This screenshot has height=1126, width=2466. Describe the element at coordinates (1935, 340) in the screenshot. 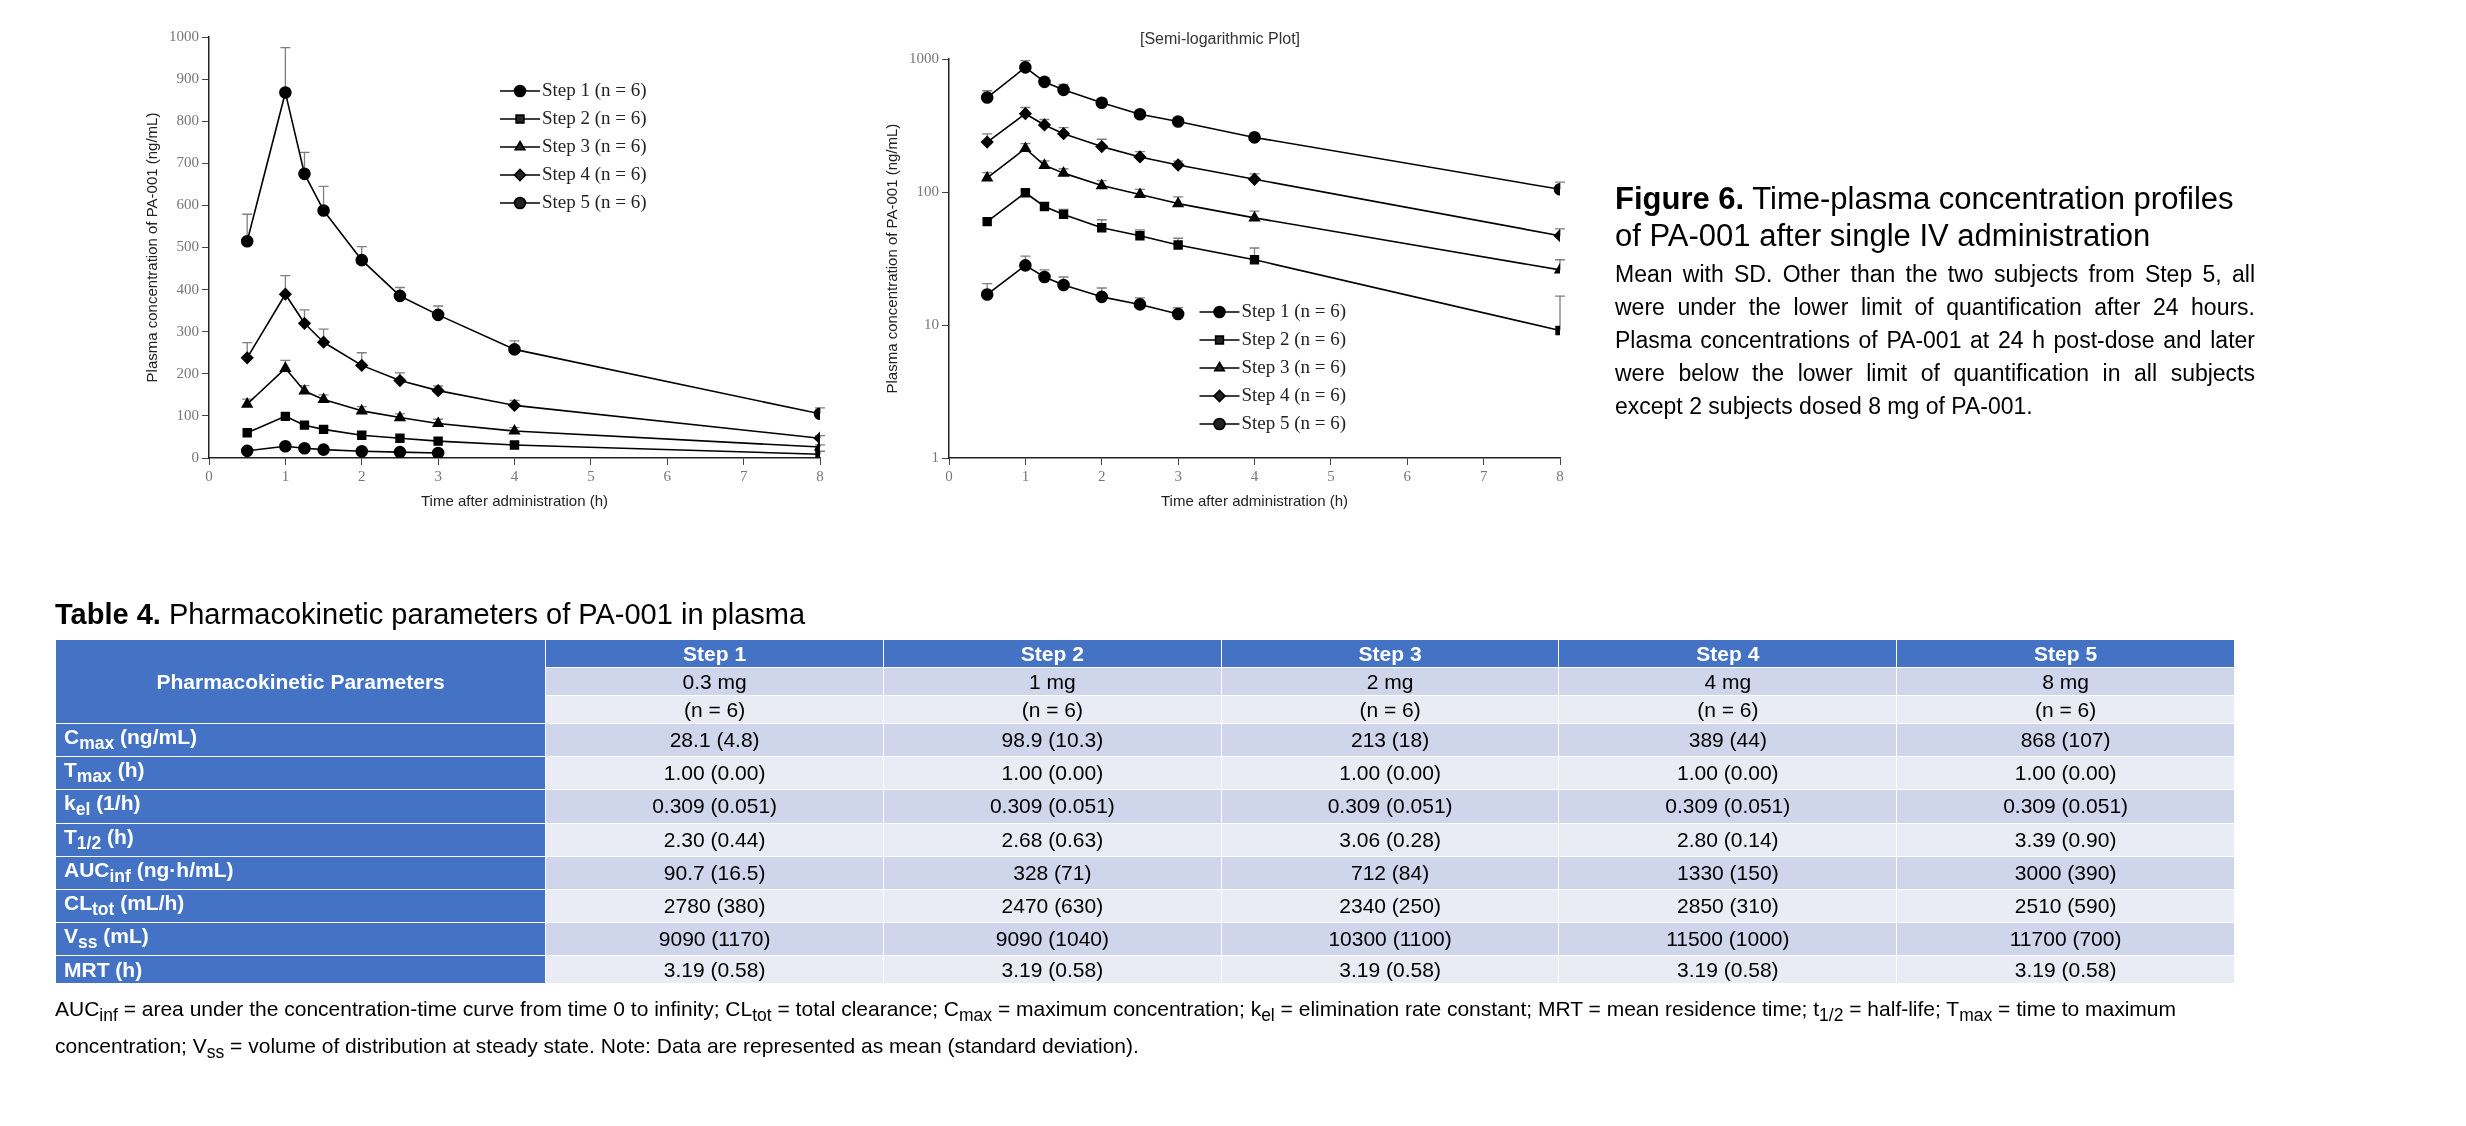

I see `text: Mean with SD. Other than the two subjects from Step 5, all were under the lower limit of quantification after 24 hours. Plasma concentrations of PA-001 at 24 h post-dose and later were below the lower limit of quantification in all subjects except 2 subjects dosed 8 mg of PA-001.` at that location.